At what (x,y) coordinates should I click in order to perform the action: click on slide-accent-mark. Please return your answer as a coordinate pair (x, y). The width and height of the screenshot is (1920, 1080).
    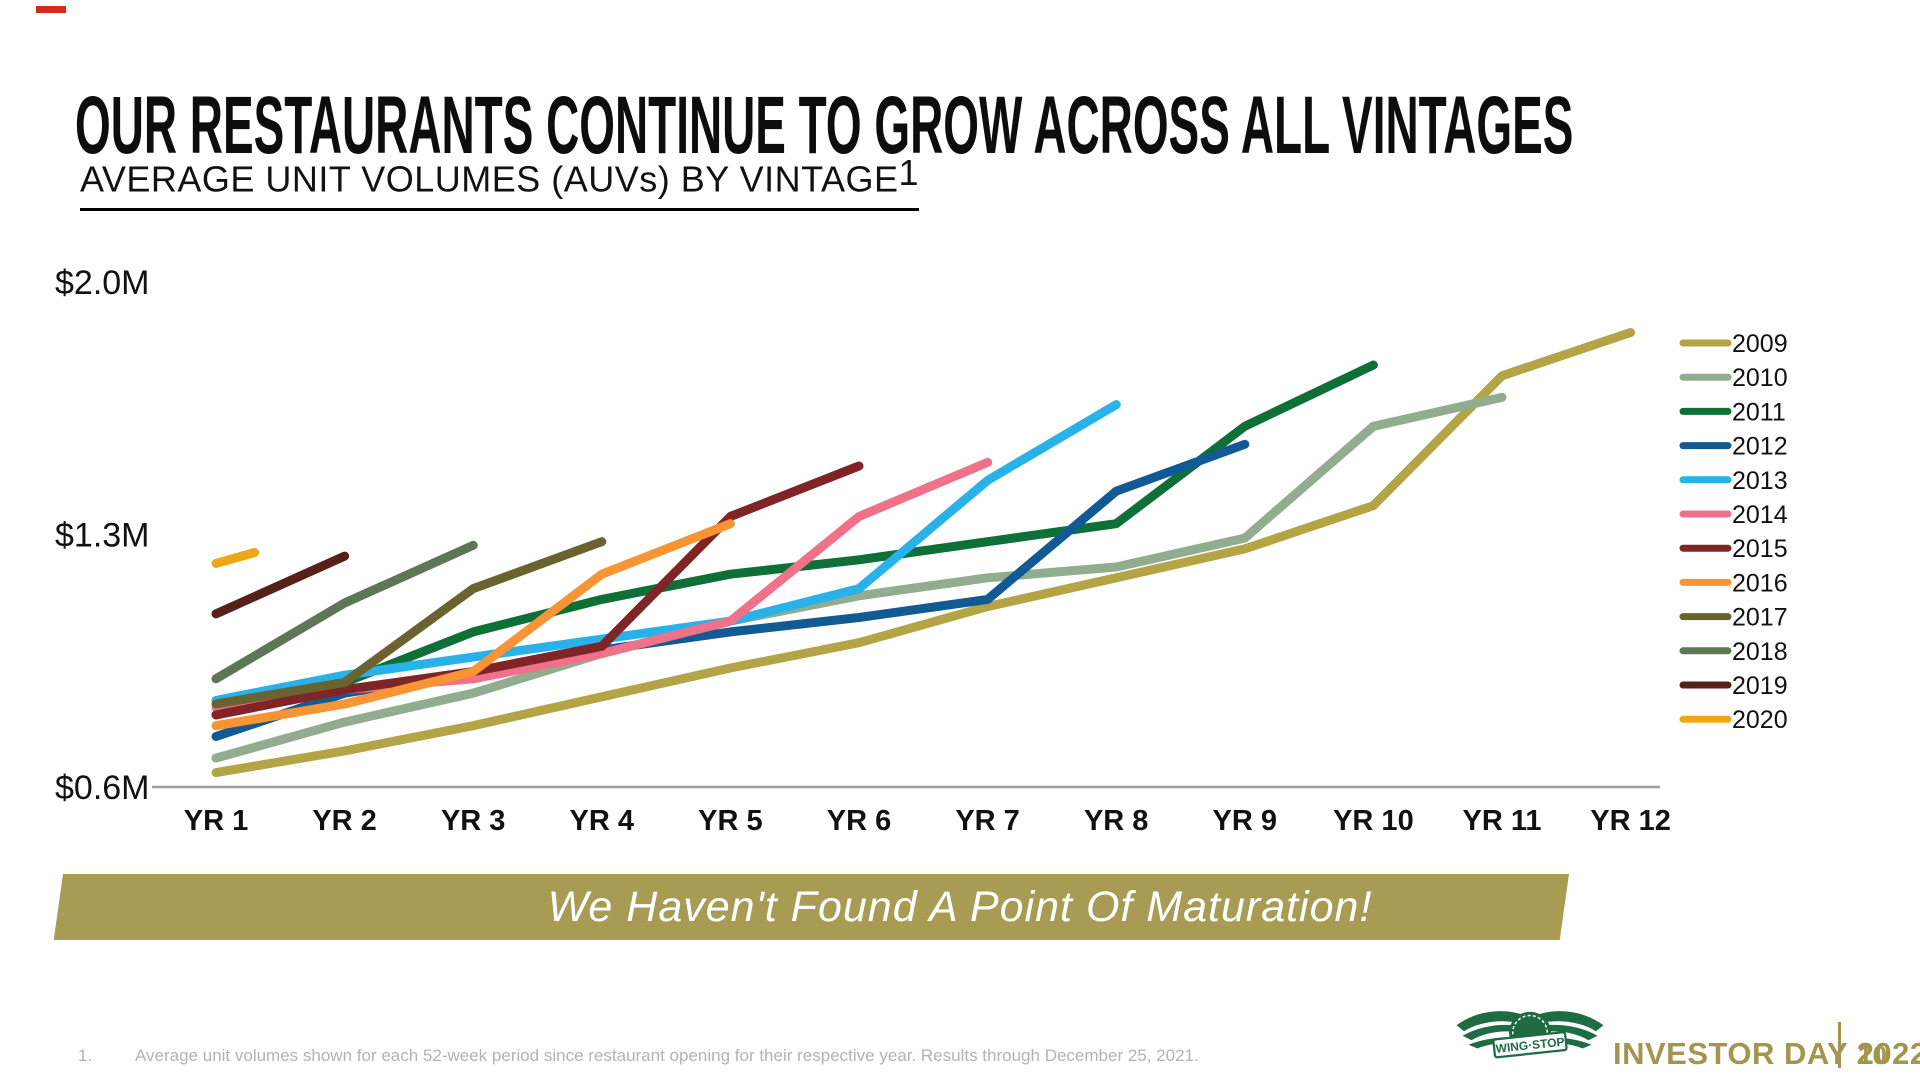
    Looking at the image, I should click on (51, 9).